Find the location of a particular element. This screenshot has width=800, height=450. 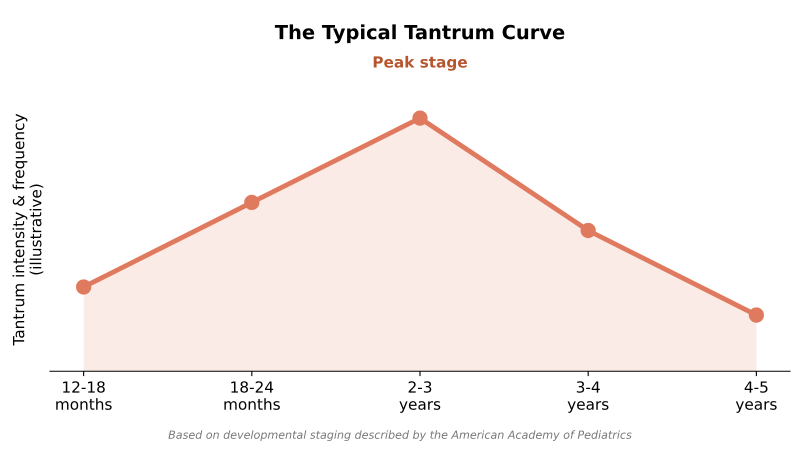

y-axis-title: Tantrum intensity & frequency (illustrative) is located at coordinates (28, 230).